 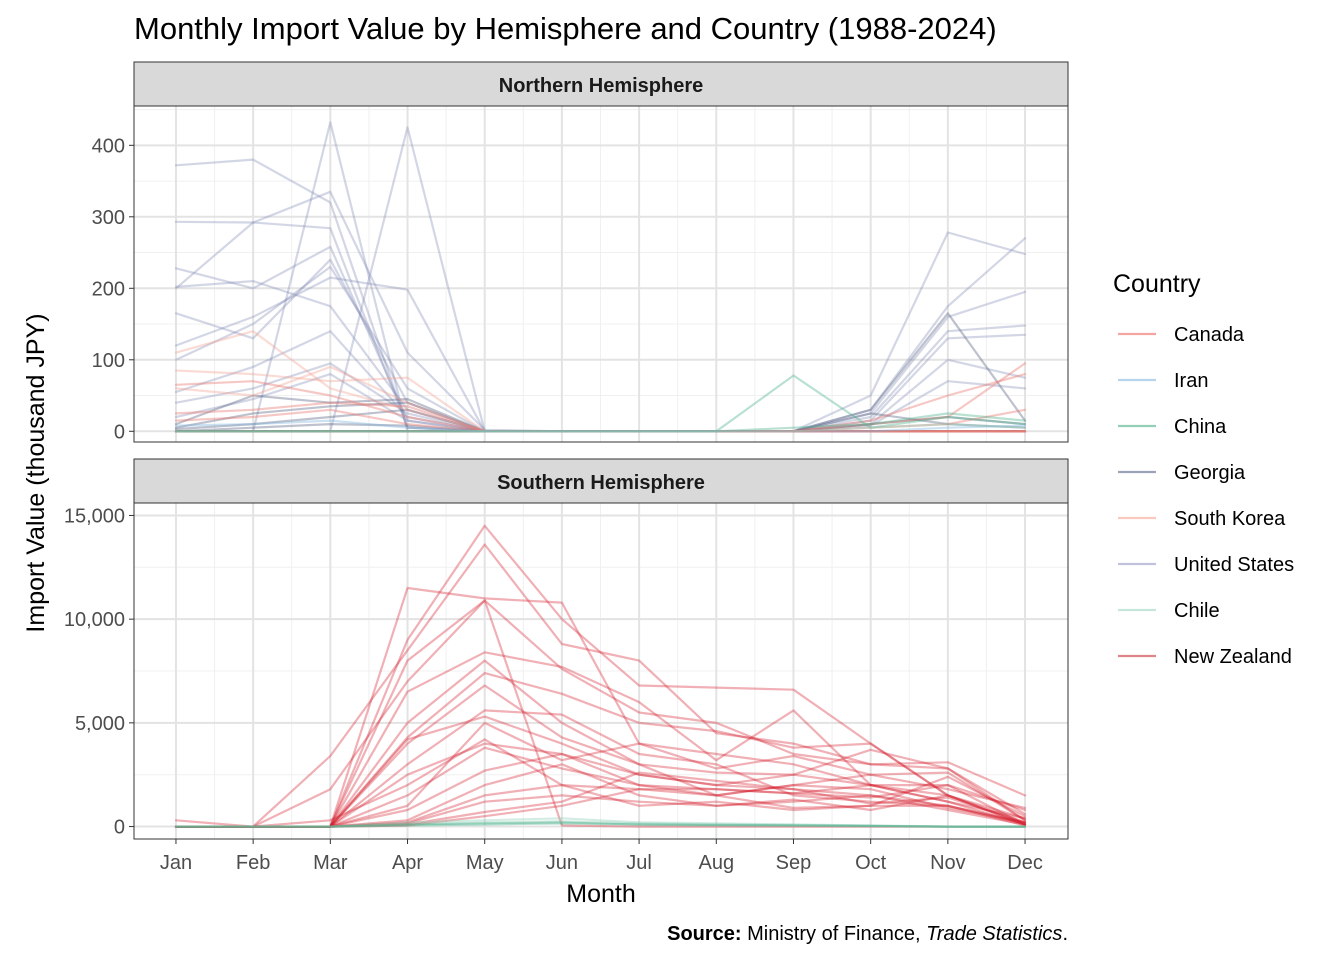 I want to click on caption-source: Source:, so click(x=704, y=934).